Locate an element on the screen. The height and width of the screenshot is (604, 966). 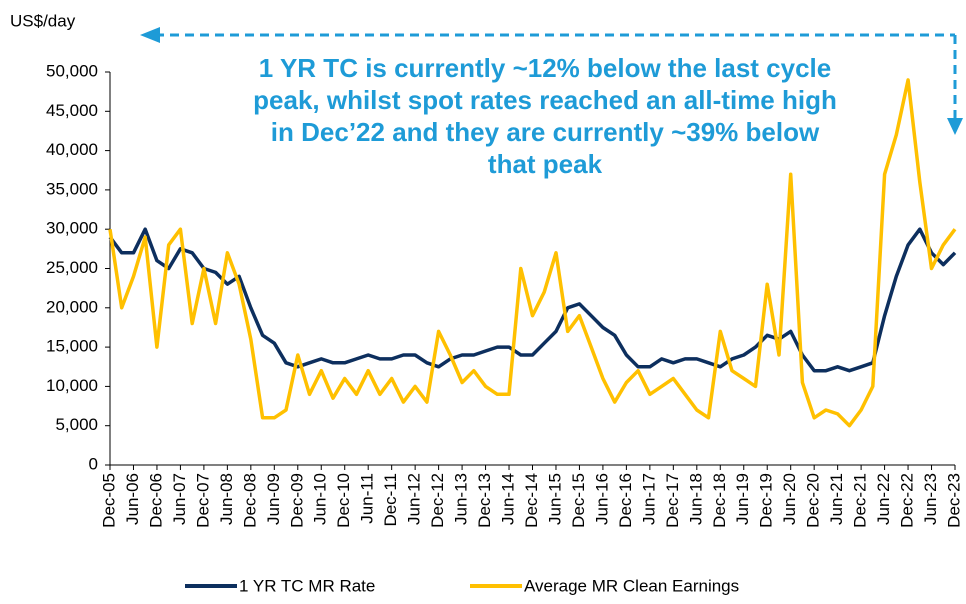
x-tick-label: Dec-11 is located at coordinates (390, 500).